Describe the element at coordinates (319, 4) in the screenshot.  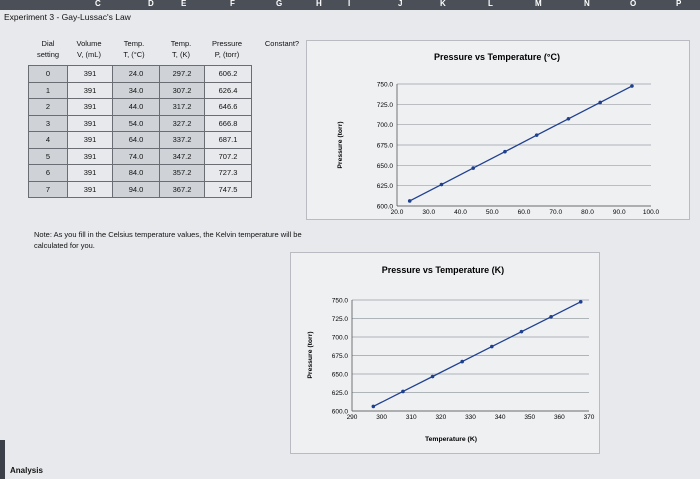
I see `column-header-h: H` at that location.